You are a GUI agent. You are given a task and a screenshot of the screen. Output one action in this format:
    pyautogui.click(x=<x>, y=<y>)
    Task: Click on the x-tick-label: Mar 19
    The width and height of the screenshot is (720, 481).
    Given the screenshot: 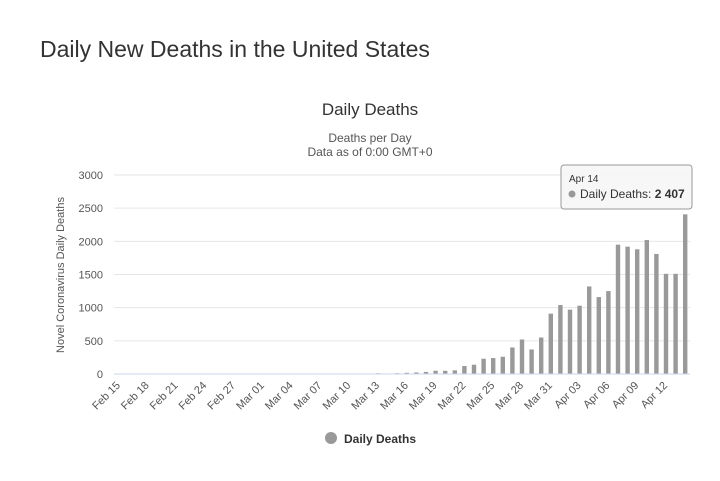 What is the action you would take?
    pyautogui.click(x=423, y=396)
    